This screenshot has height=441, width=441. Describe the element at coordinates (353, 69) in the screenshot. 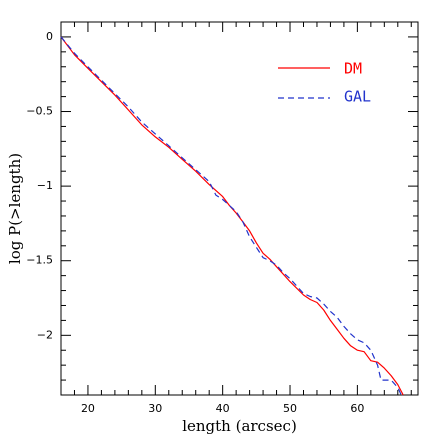

I see `legend-label-dm: DM` at that location.